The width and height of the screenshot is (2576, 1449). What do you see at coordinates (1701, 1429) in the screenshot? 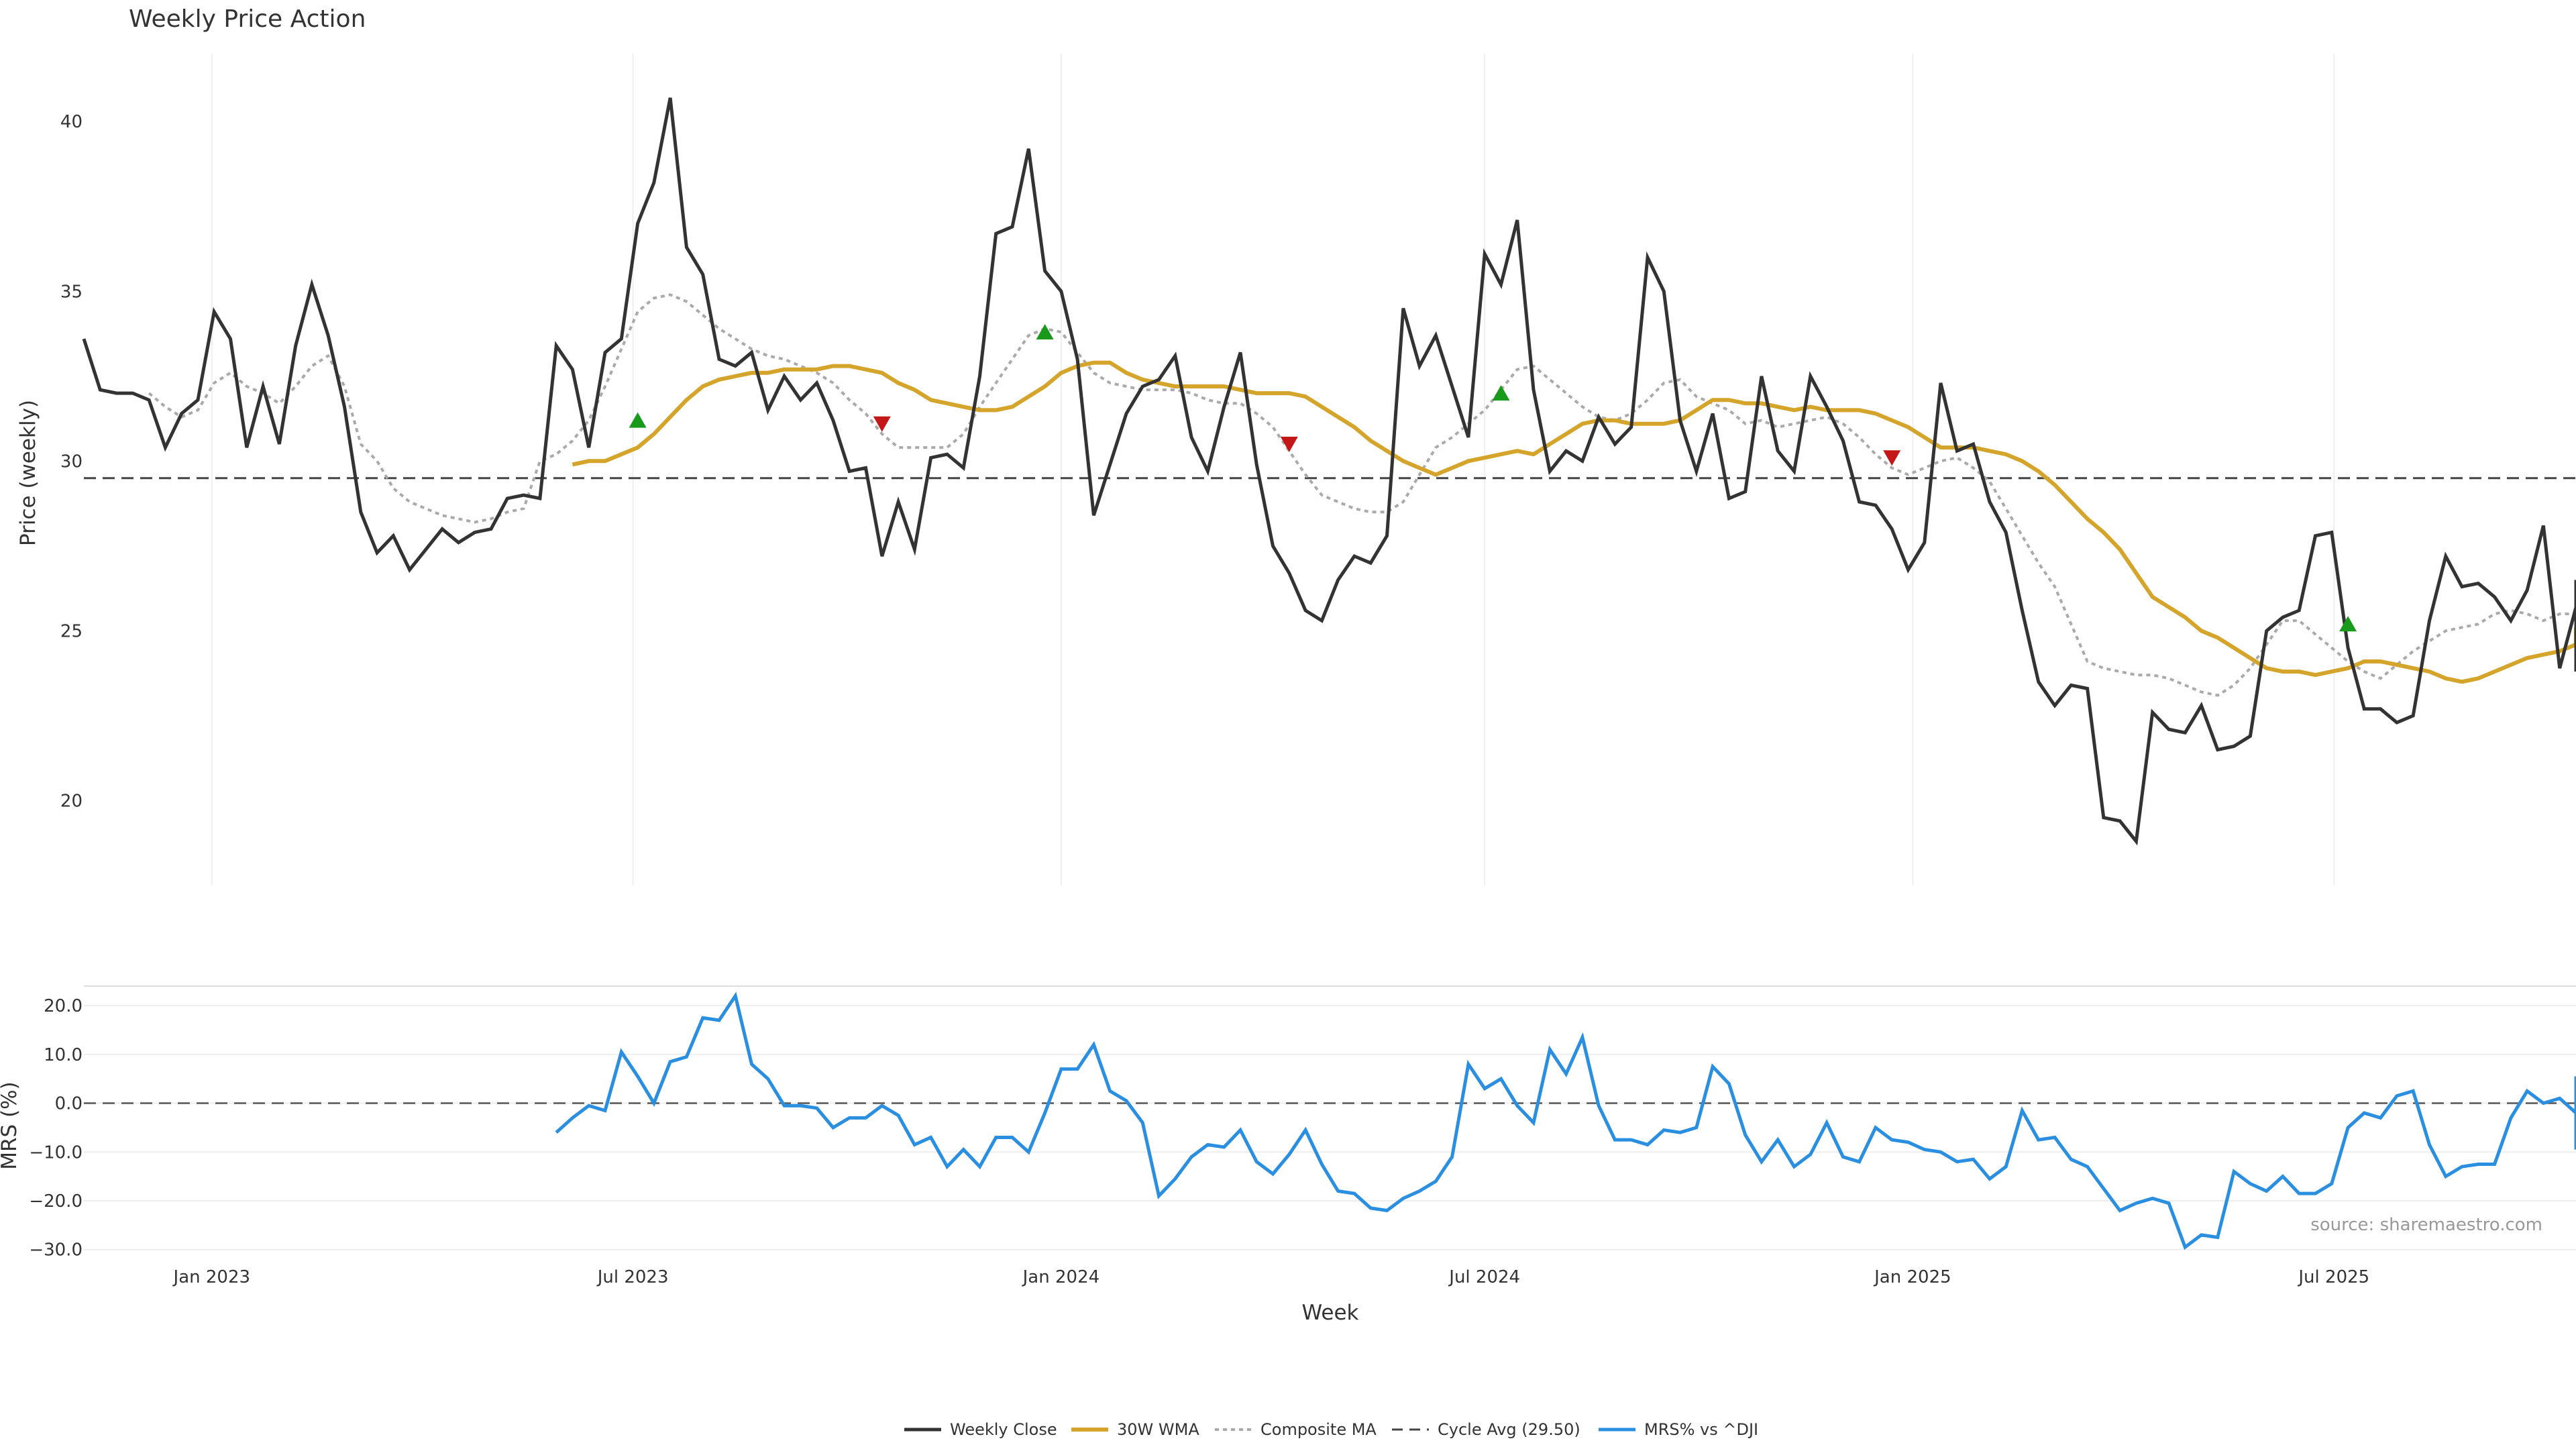
I see `legend-label-mrs: MRS% vs ^DJI` at bounding box center [1701, 1429].